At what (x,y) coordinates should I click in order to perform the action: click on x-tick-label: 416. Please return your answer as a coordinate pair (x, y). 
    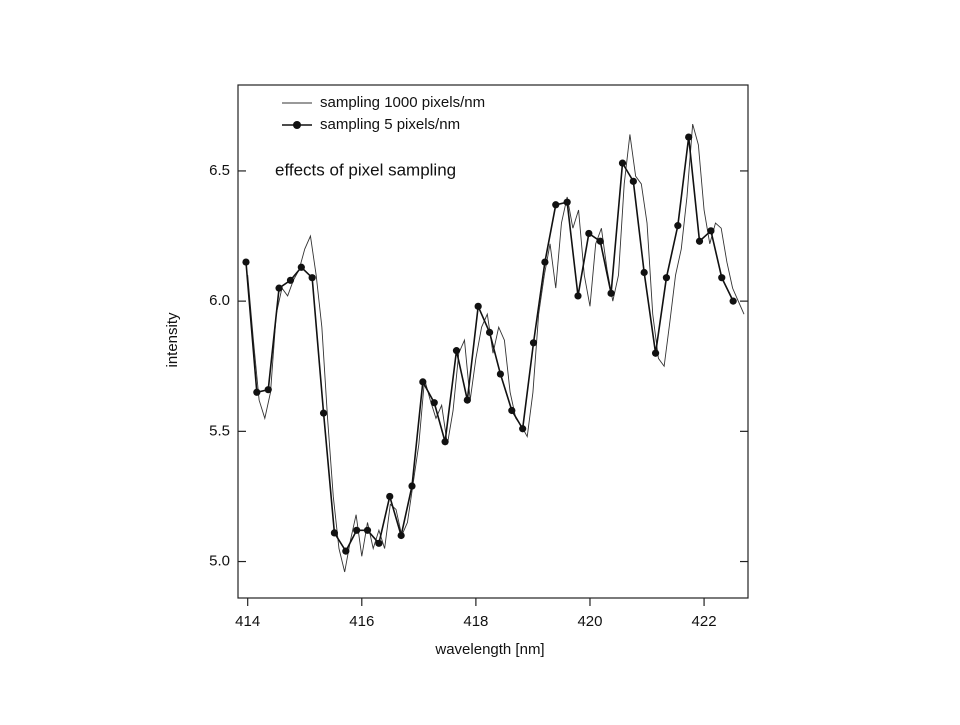
    Looking at the image, I should click on (361, 621).